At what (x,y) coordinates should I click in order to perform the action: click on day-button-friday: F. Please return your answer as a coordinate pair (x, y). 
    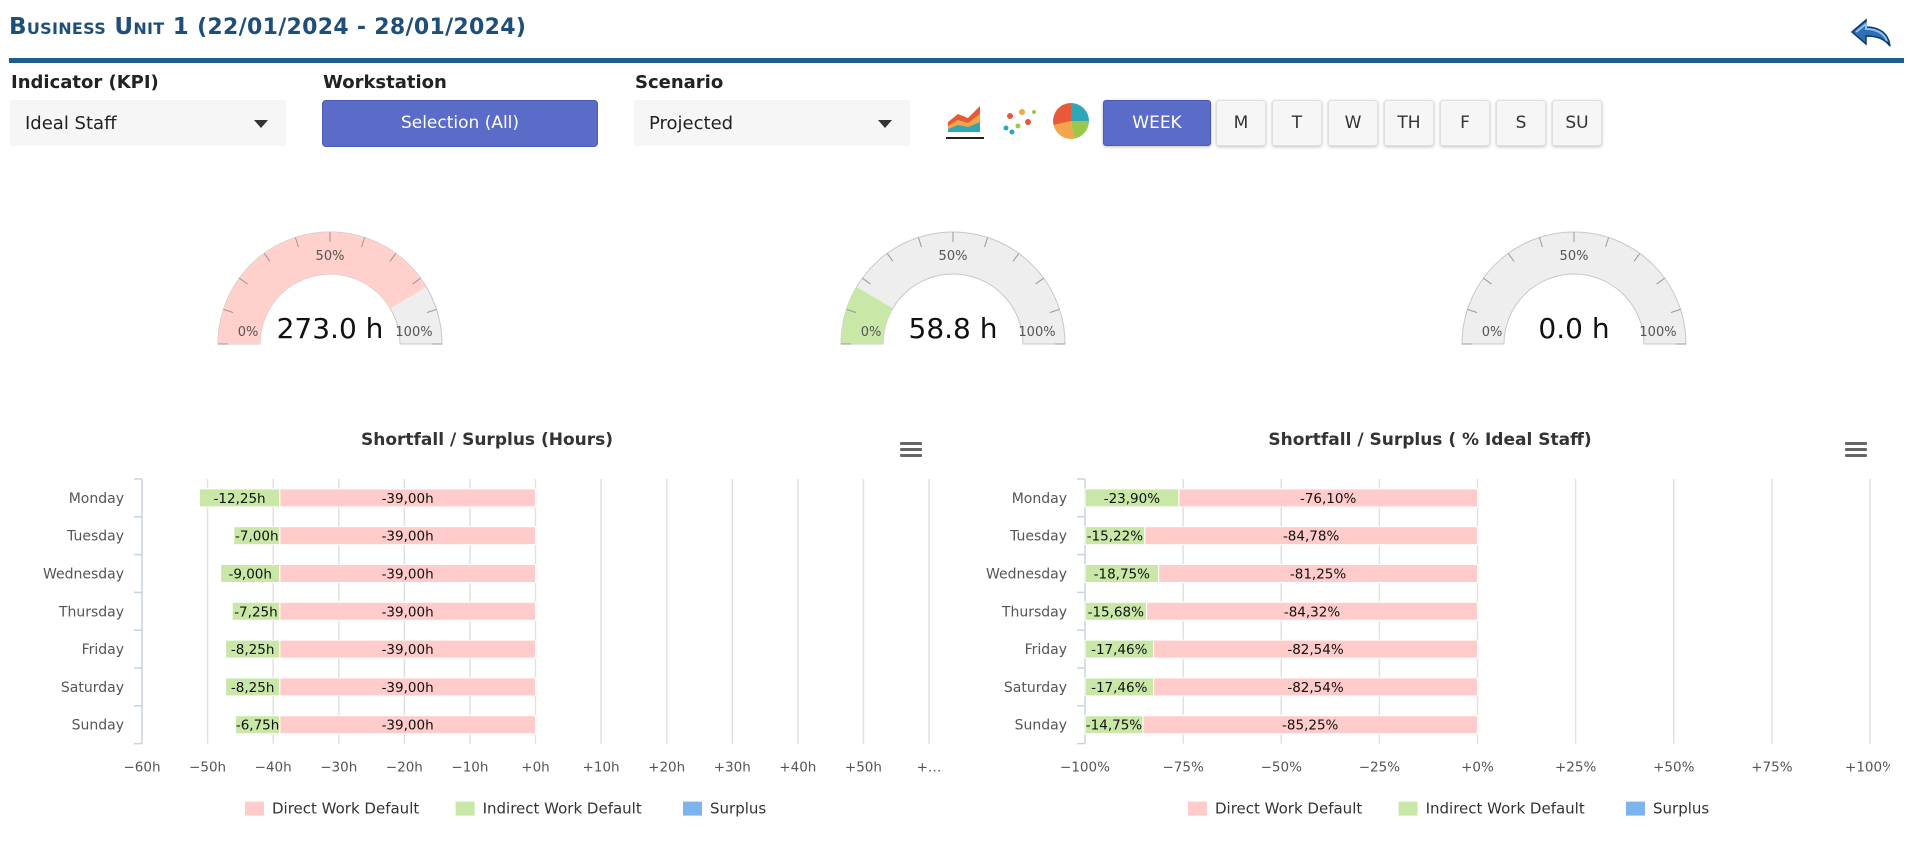
    Looking at the image, I should click on (1465, 123).